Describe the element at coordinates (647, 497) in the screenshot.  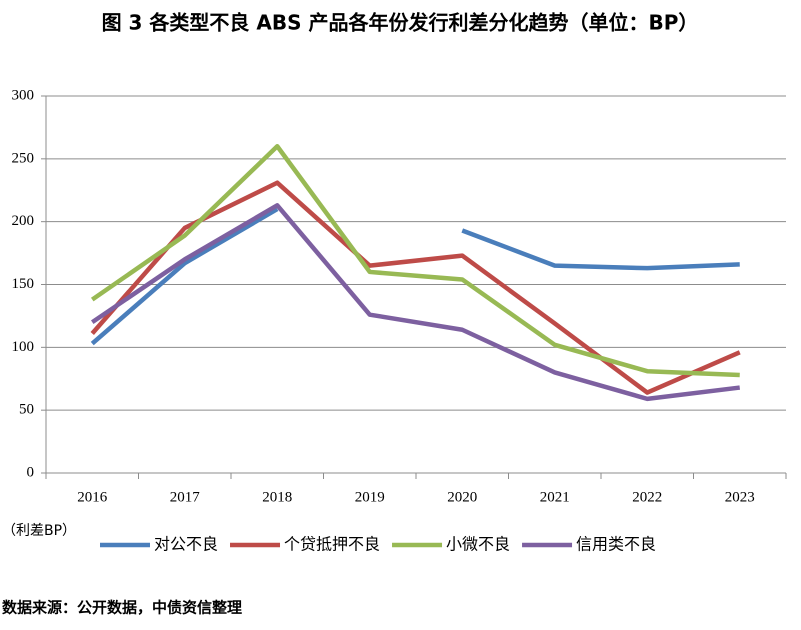
I see `x-tick-label: 2022` at that location.